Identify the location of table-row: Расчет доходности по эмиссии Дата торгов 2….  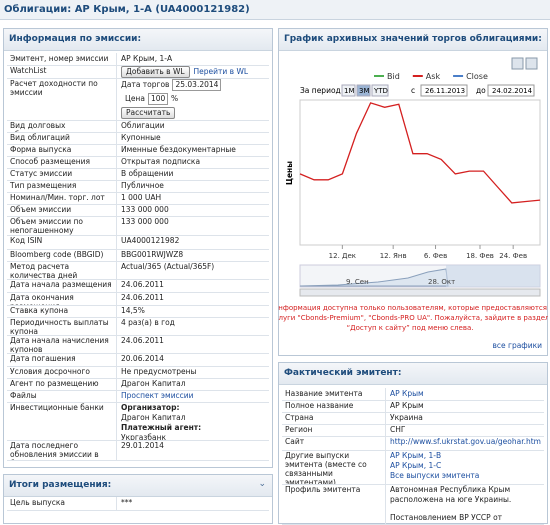
(138, 99).